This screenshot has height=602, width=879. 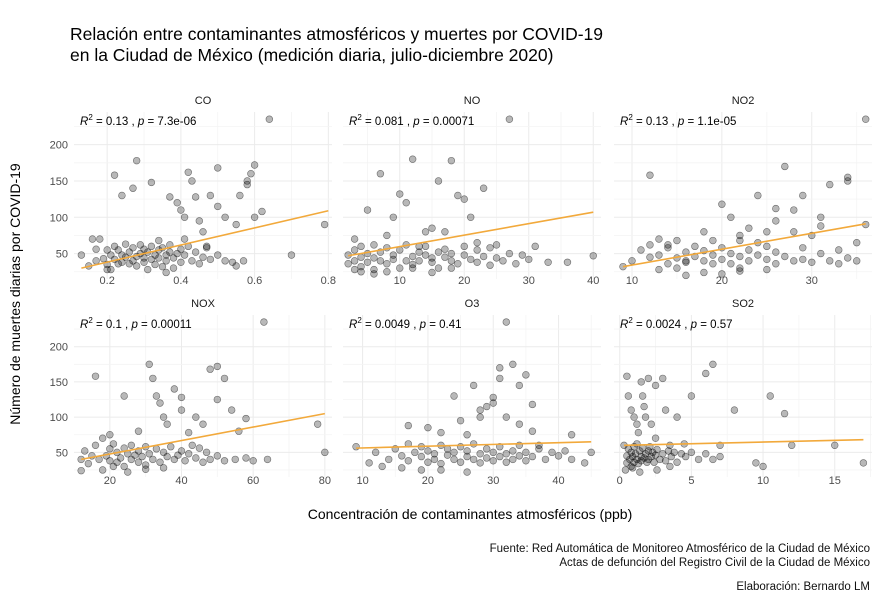 What do you see at coordinates (678, 120) in the screenshot?
I see `stat-annotation-no2: R2 = 0.13 , p = 1.1e-05` at bounding box center [678, 120].